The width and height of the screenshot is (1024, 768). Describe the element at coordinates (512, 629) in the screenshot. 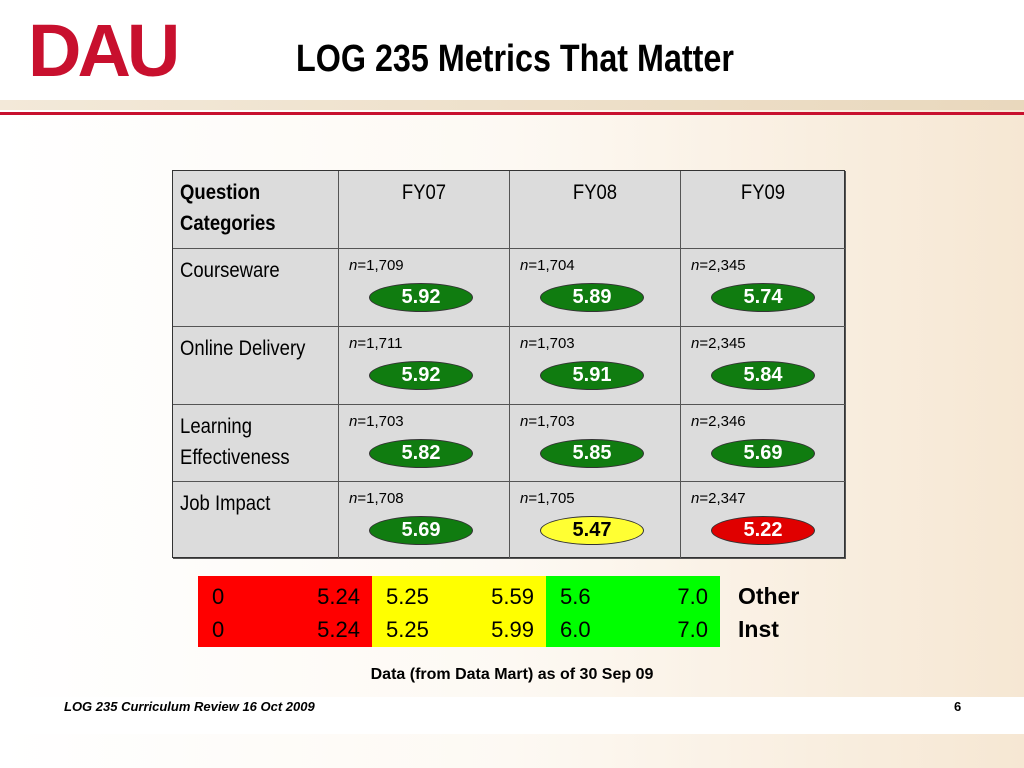

I see `legend-value: 5.99` at that location.